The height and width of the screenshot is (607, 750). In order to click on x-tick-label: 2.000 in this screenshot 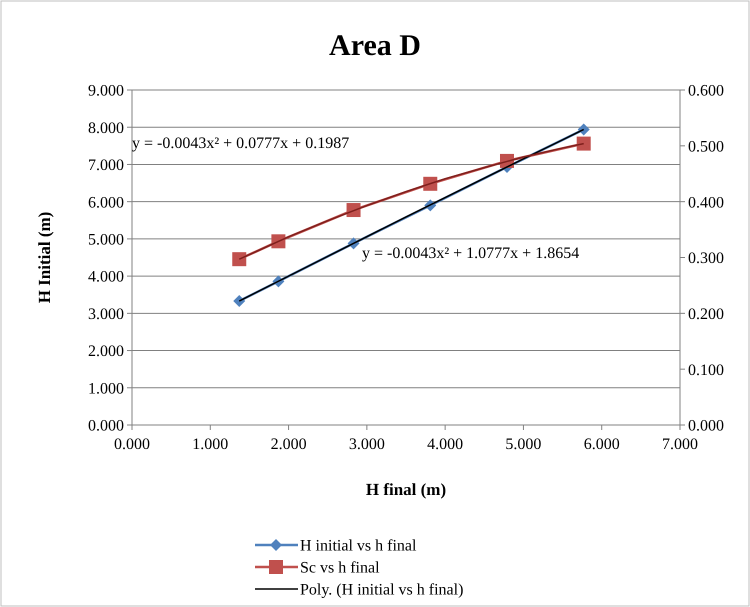, I will do `click(288, 444)`.